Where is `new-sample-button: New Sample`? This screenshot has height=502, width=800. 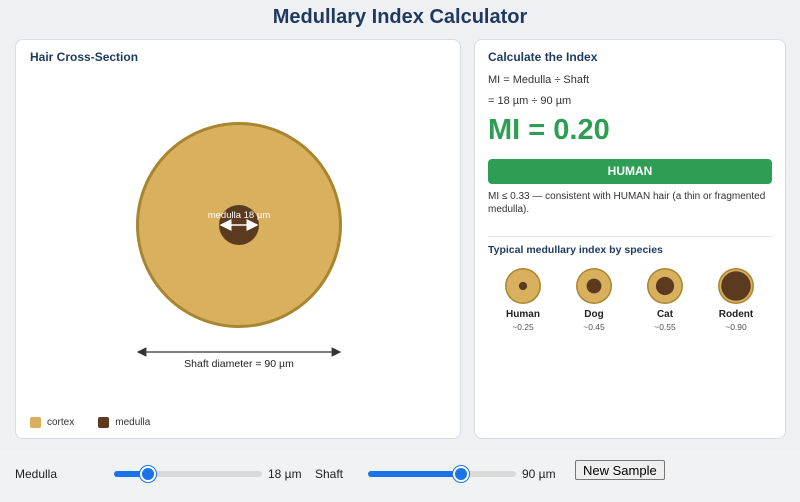
new-sample-button: New Sample is located at coordinates (620, 470).